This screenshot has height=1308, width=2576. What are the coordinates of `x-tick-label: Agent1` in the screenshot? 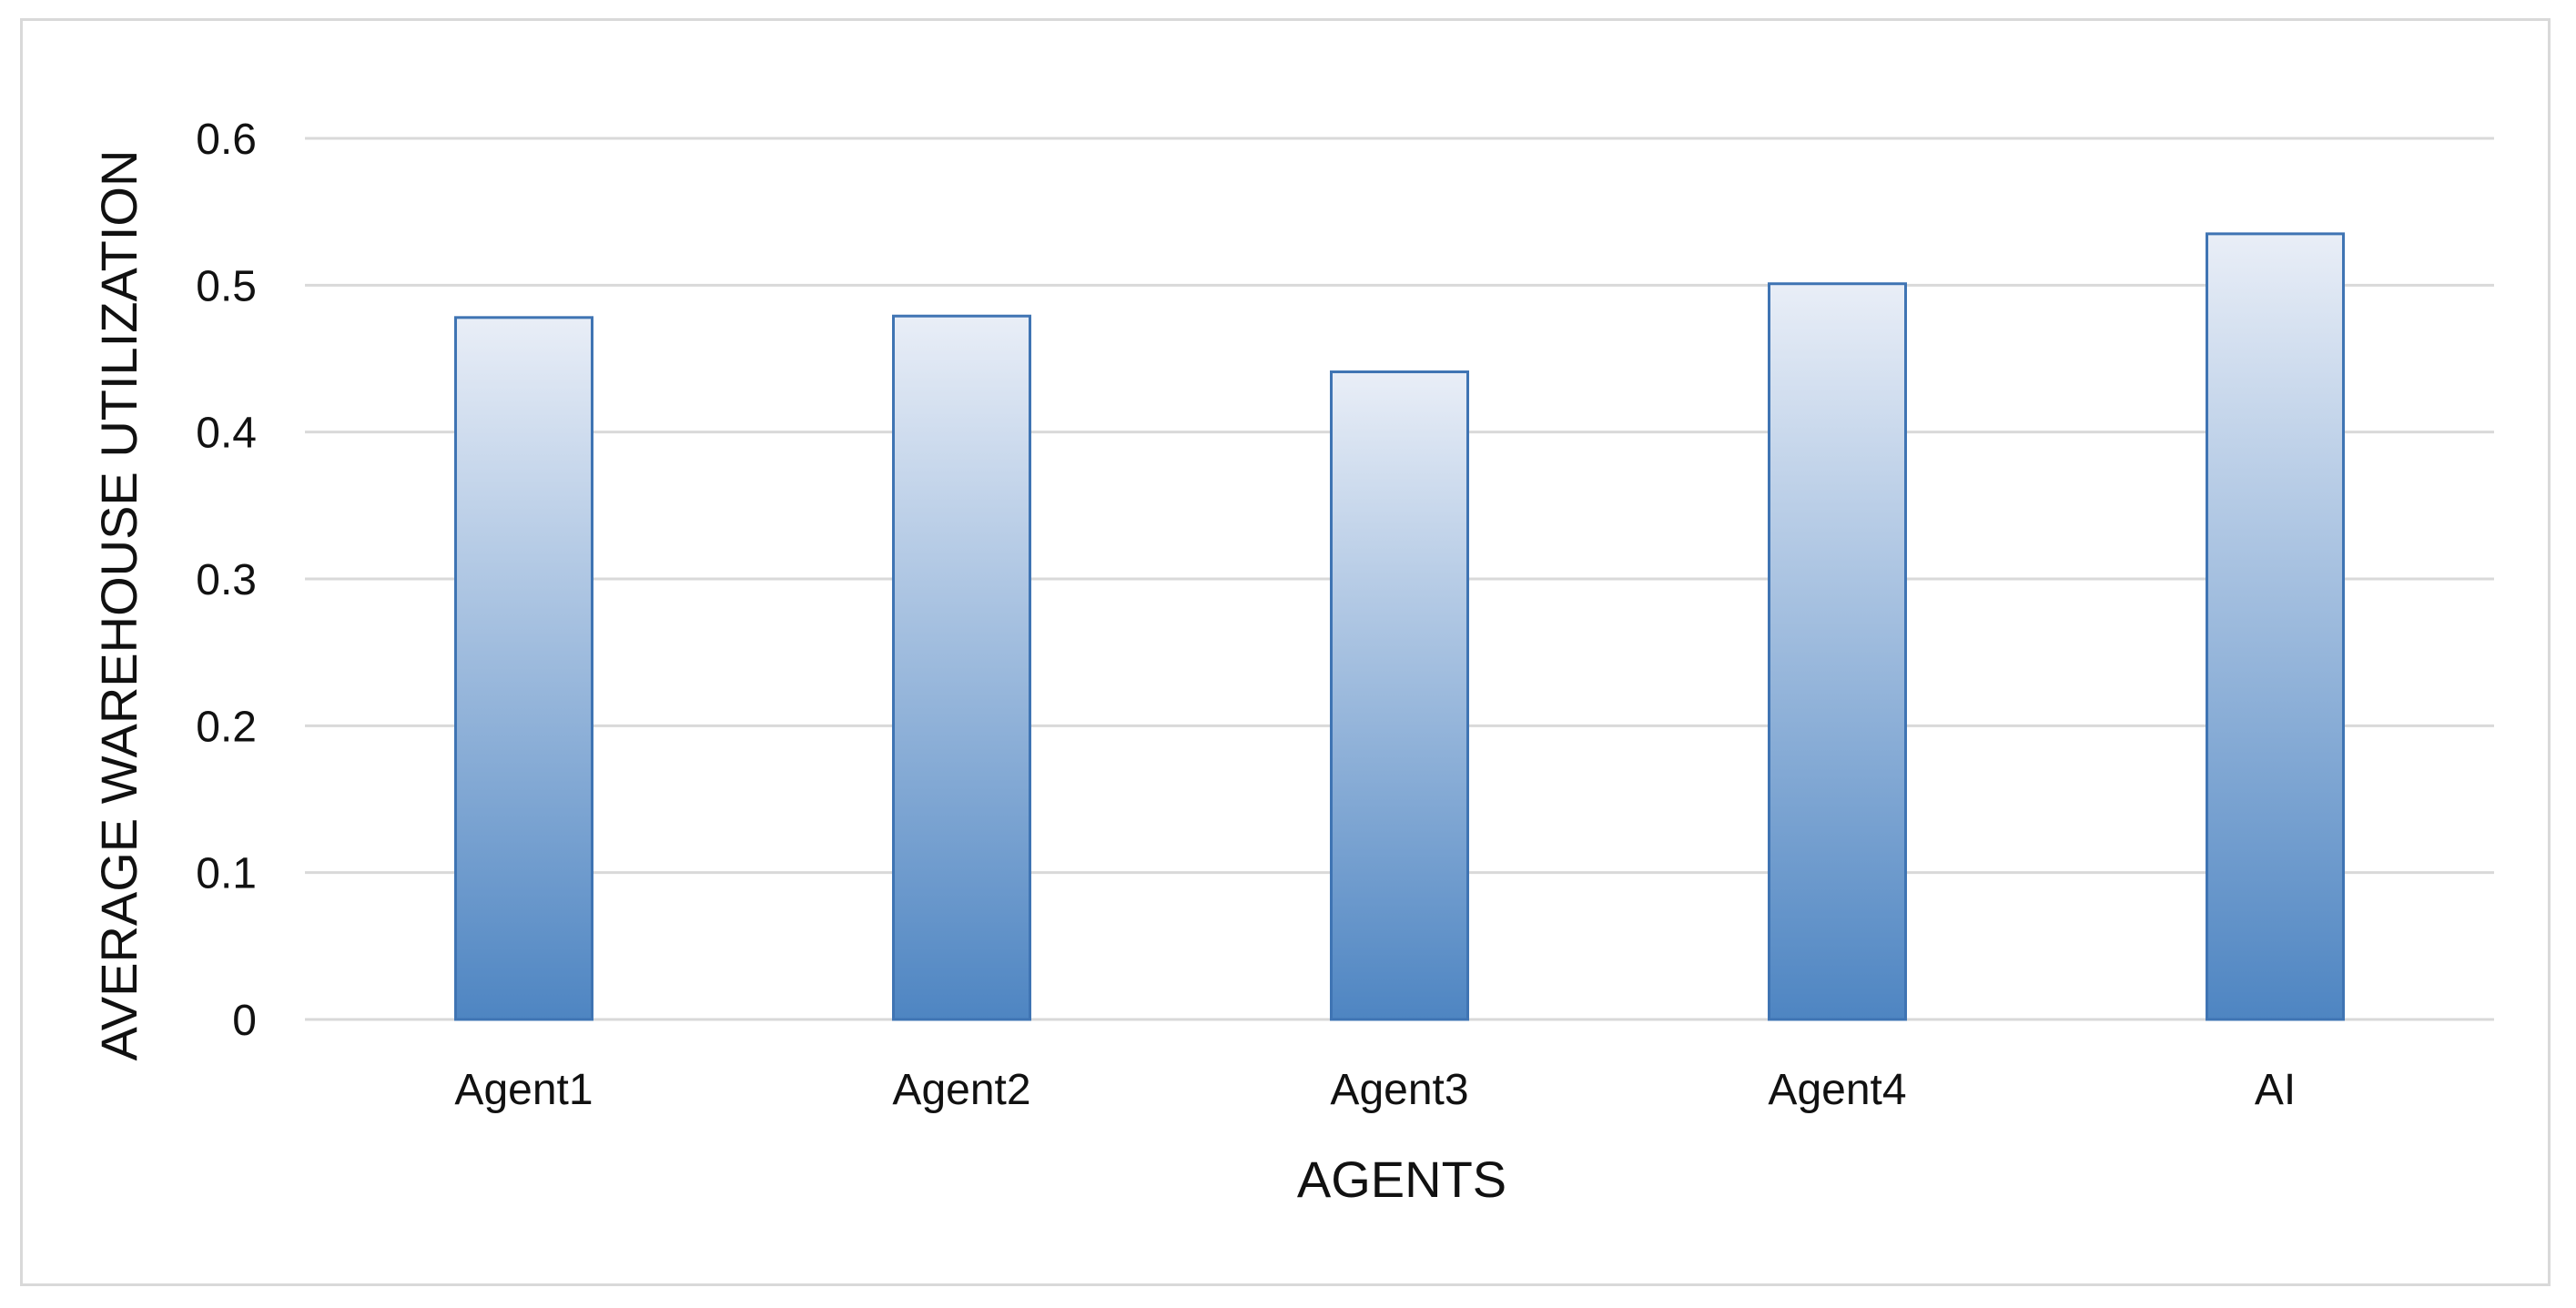 It's located at (523, 1090).